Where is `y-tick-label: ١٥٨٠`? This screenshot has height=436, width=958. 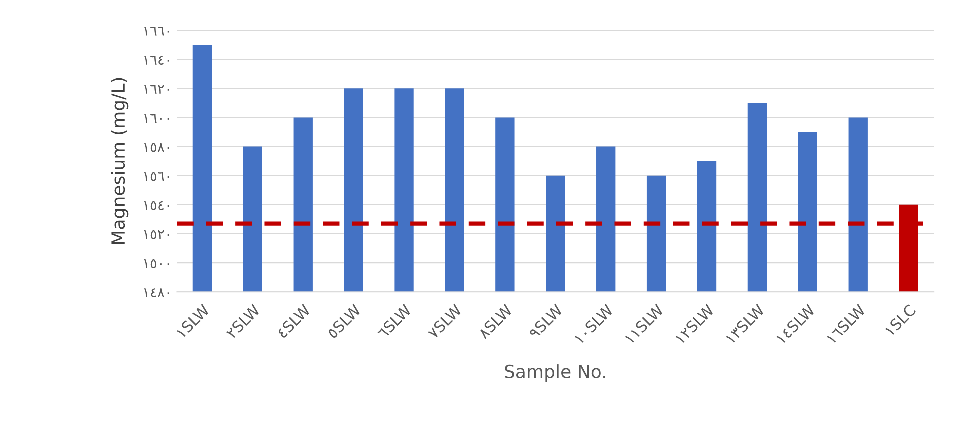 y-tick-label: ١٥٨٠ is located at coordinates (157, 147).